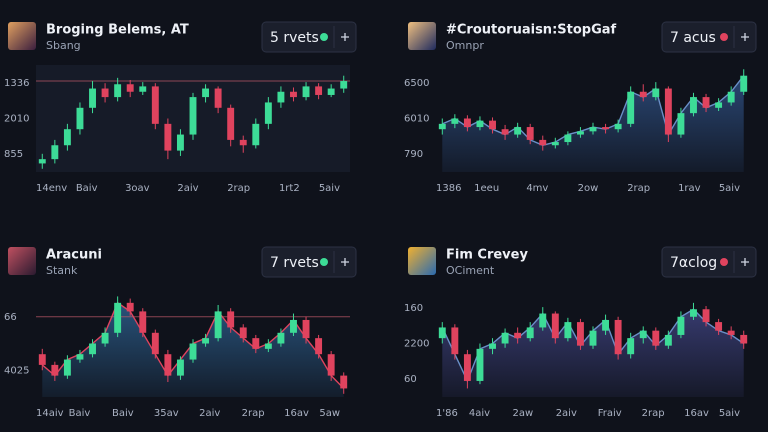 Image resolution: width=768 pixels, height=432 pixels. I want to click on x-axis-label: 1'86, so click(447, 413).